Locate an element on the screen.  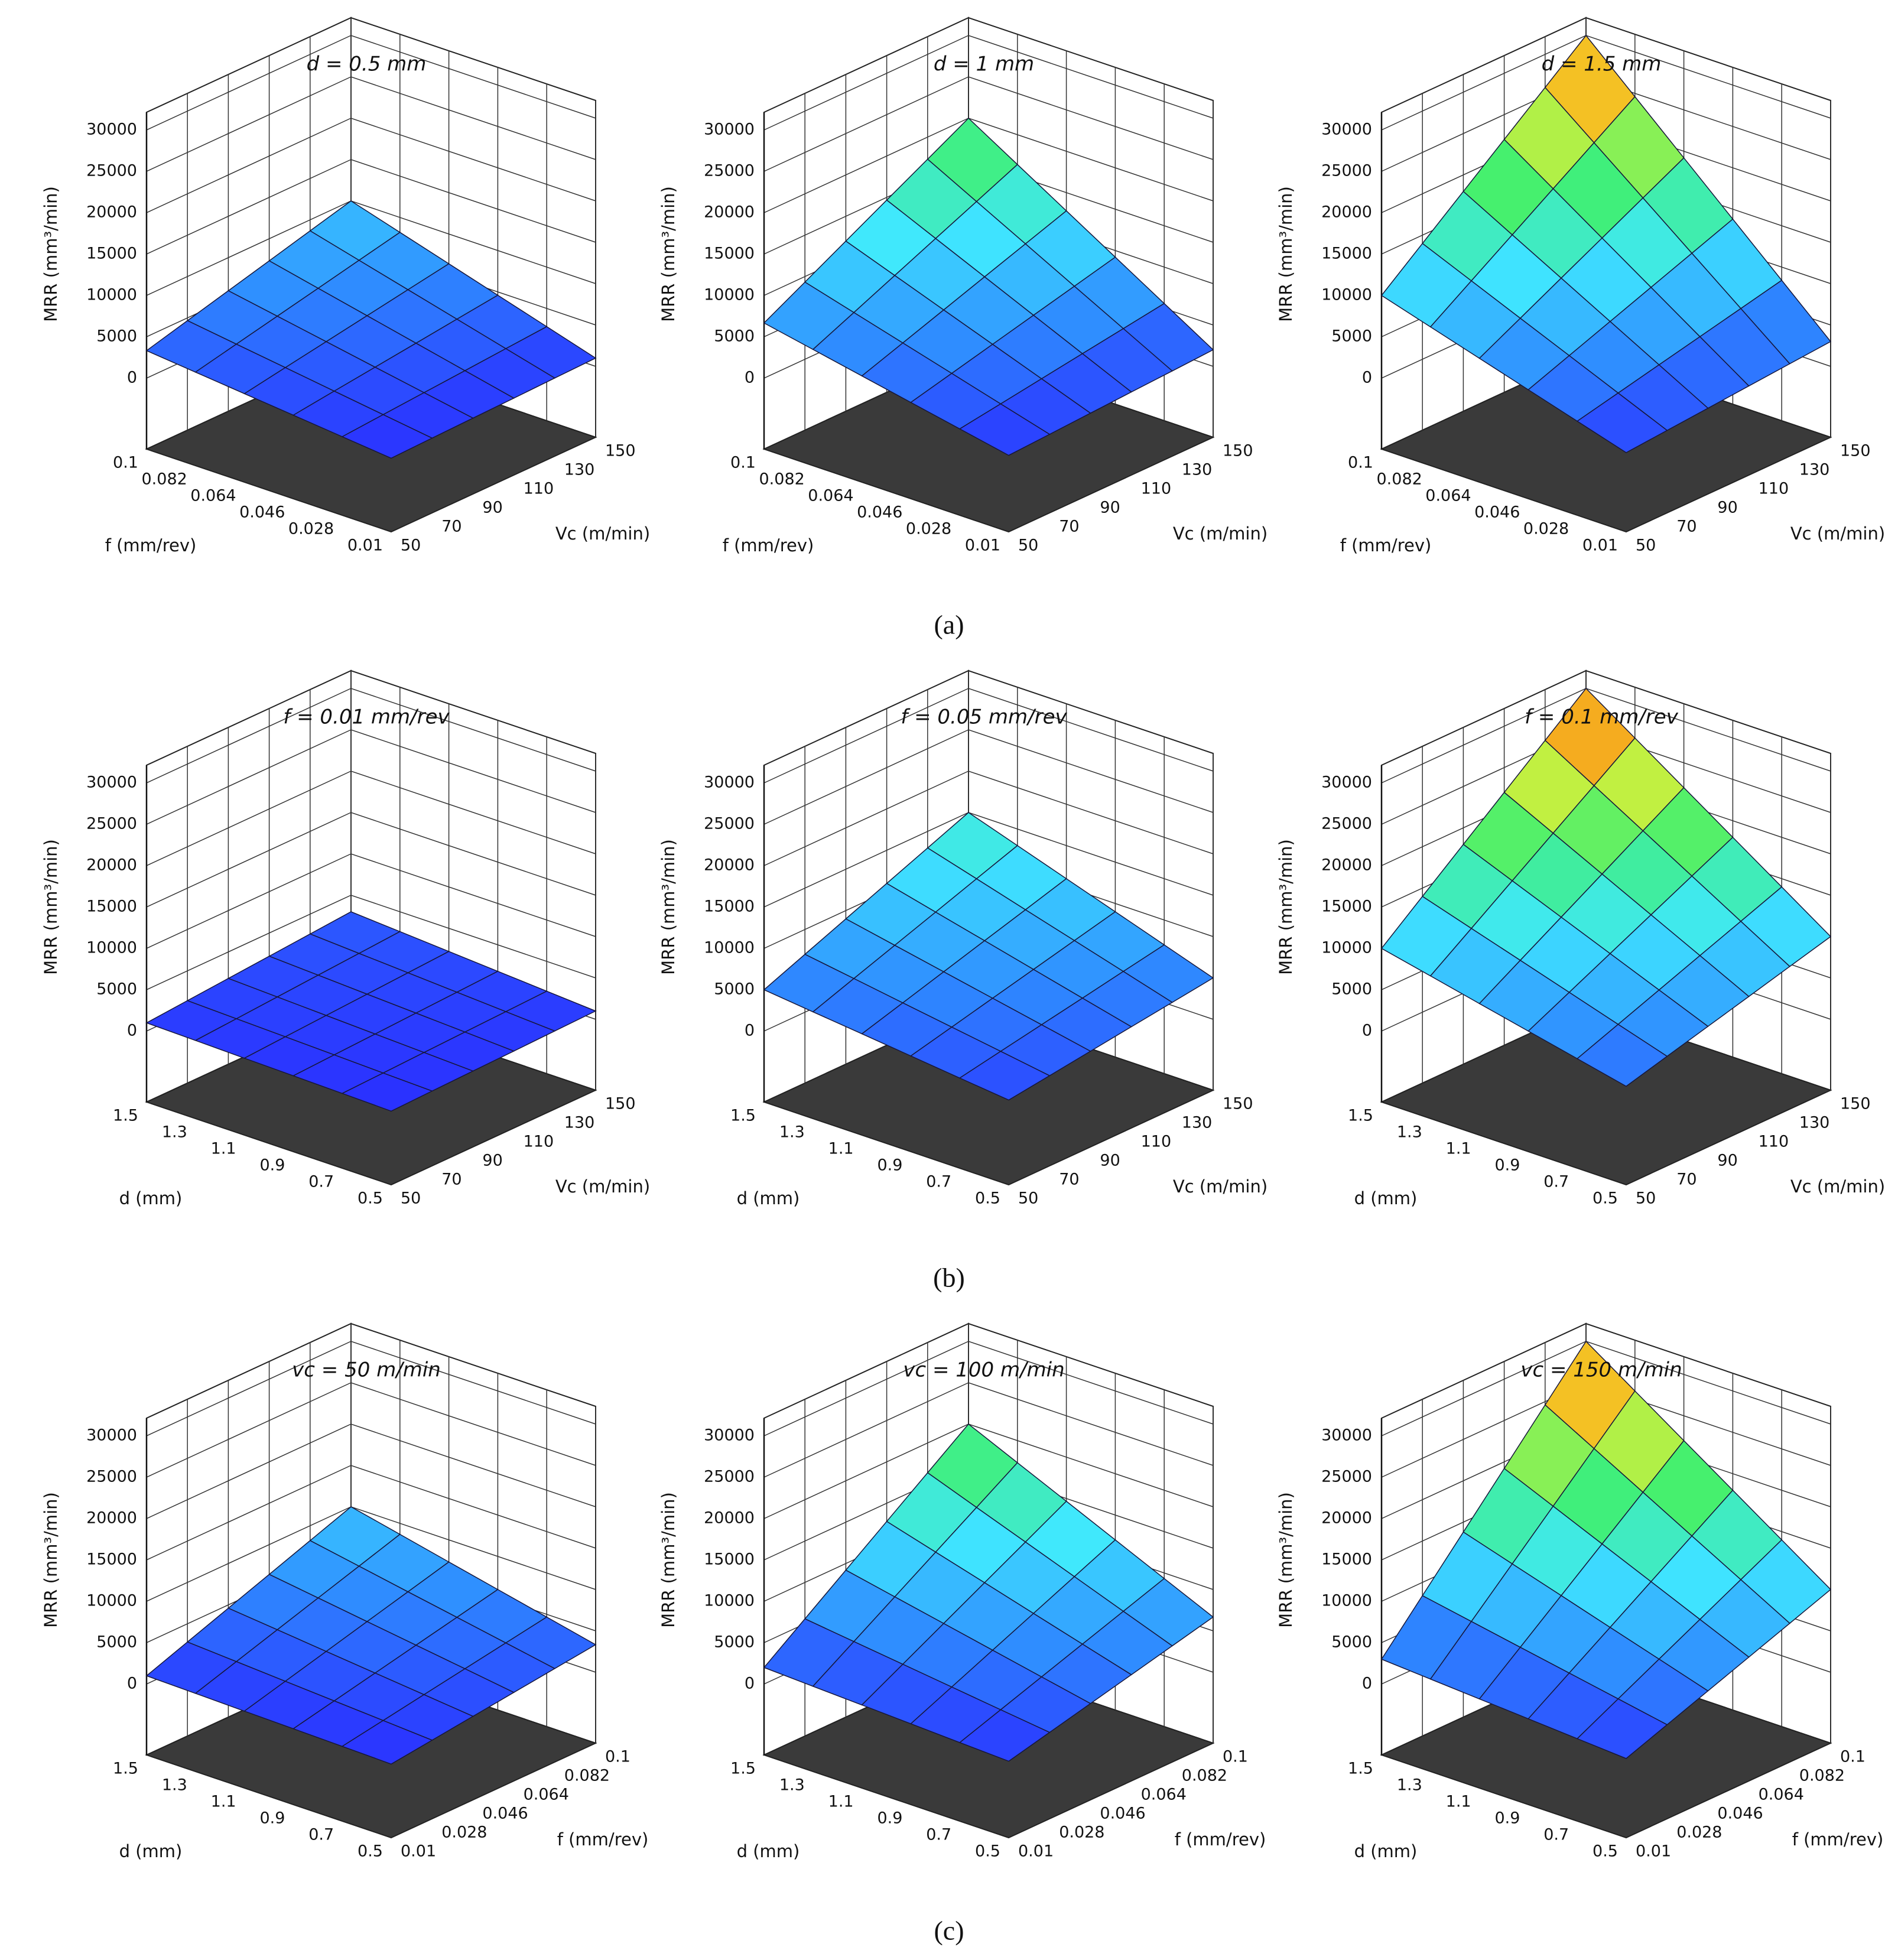
chart-title: f = 0.1 mm/rev is located at coordinates (1602, 717).